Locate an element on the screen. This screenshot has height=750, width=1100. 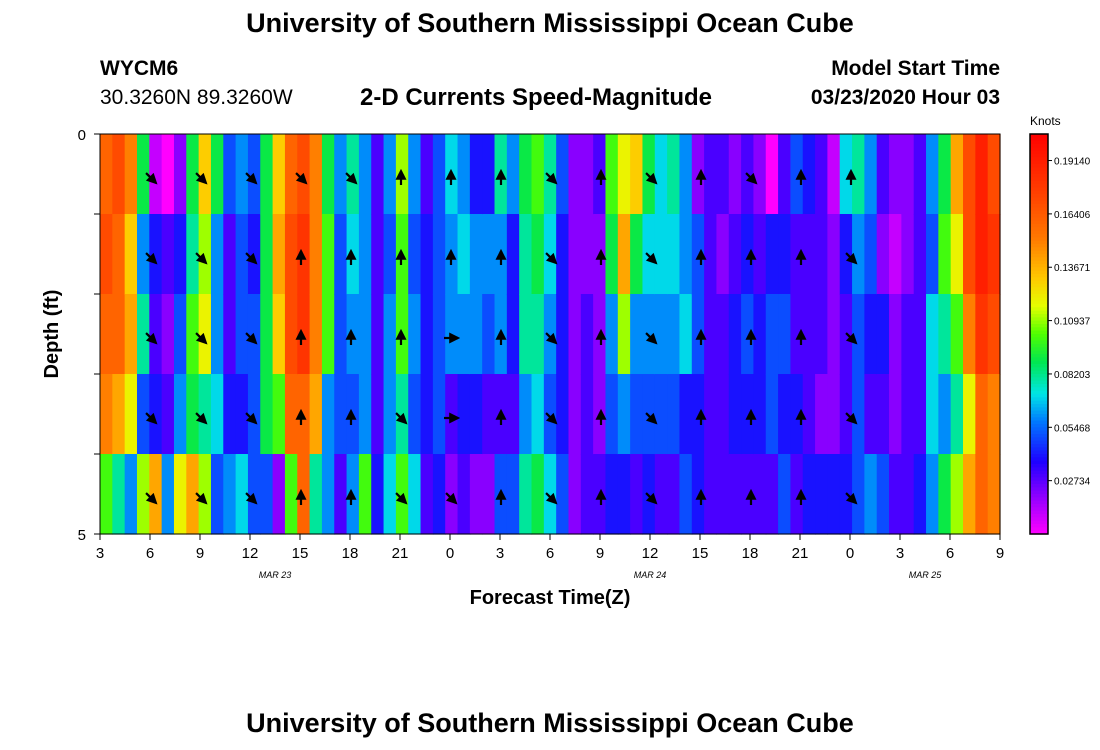
x-tick-label: 15 is located at coordinates (300, 553).